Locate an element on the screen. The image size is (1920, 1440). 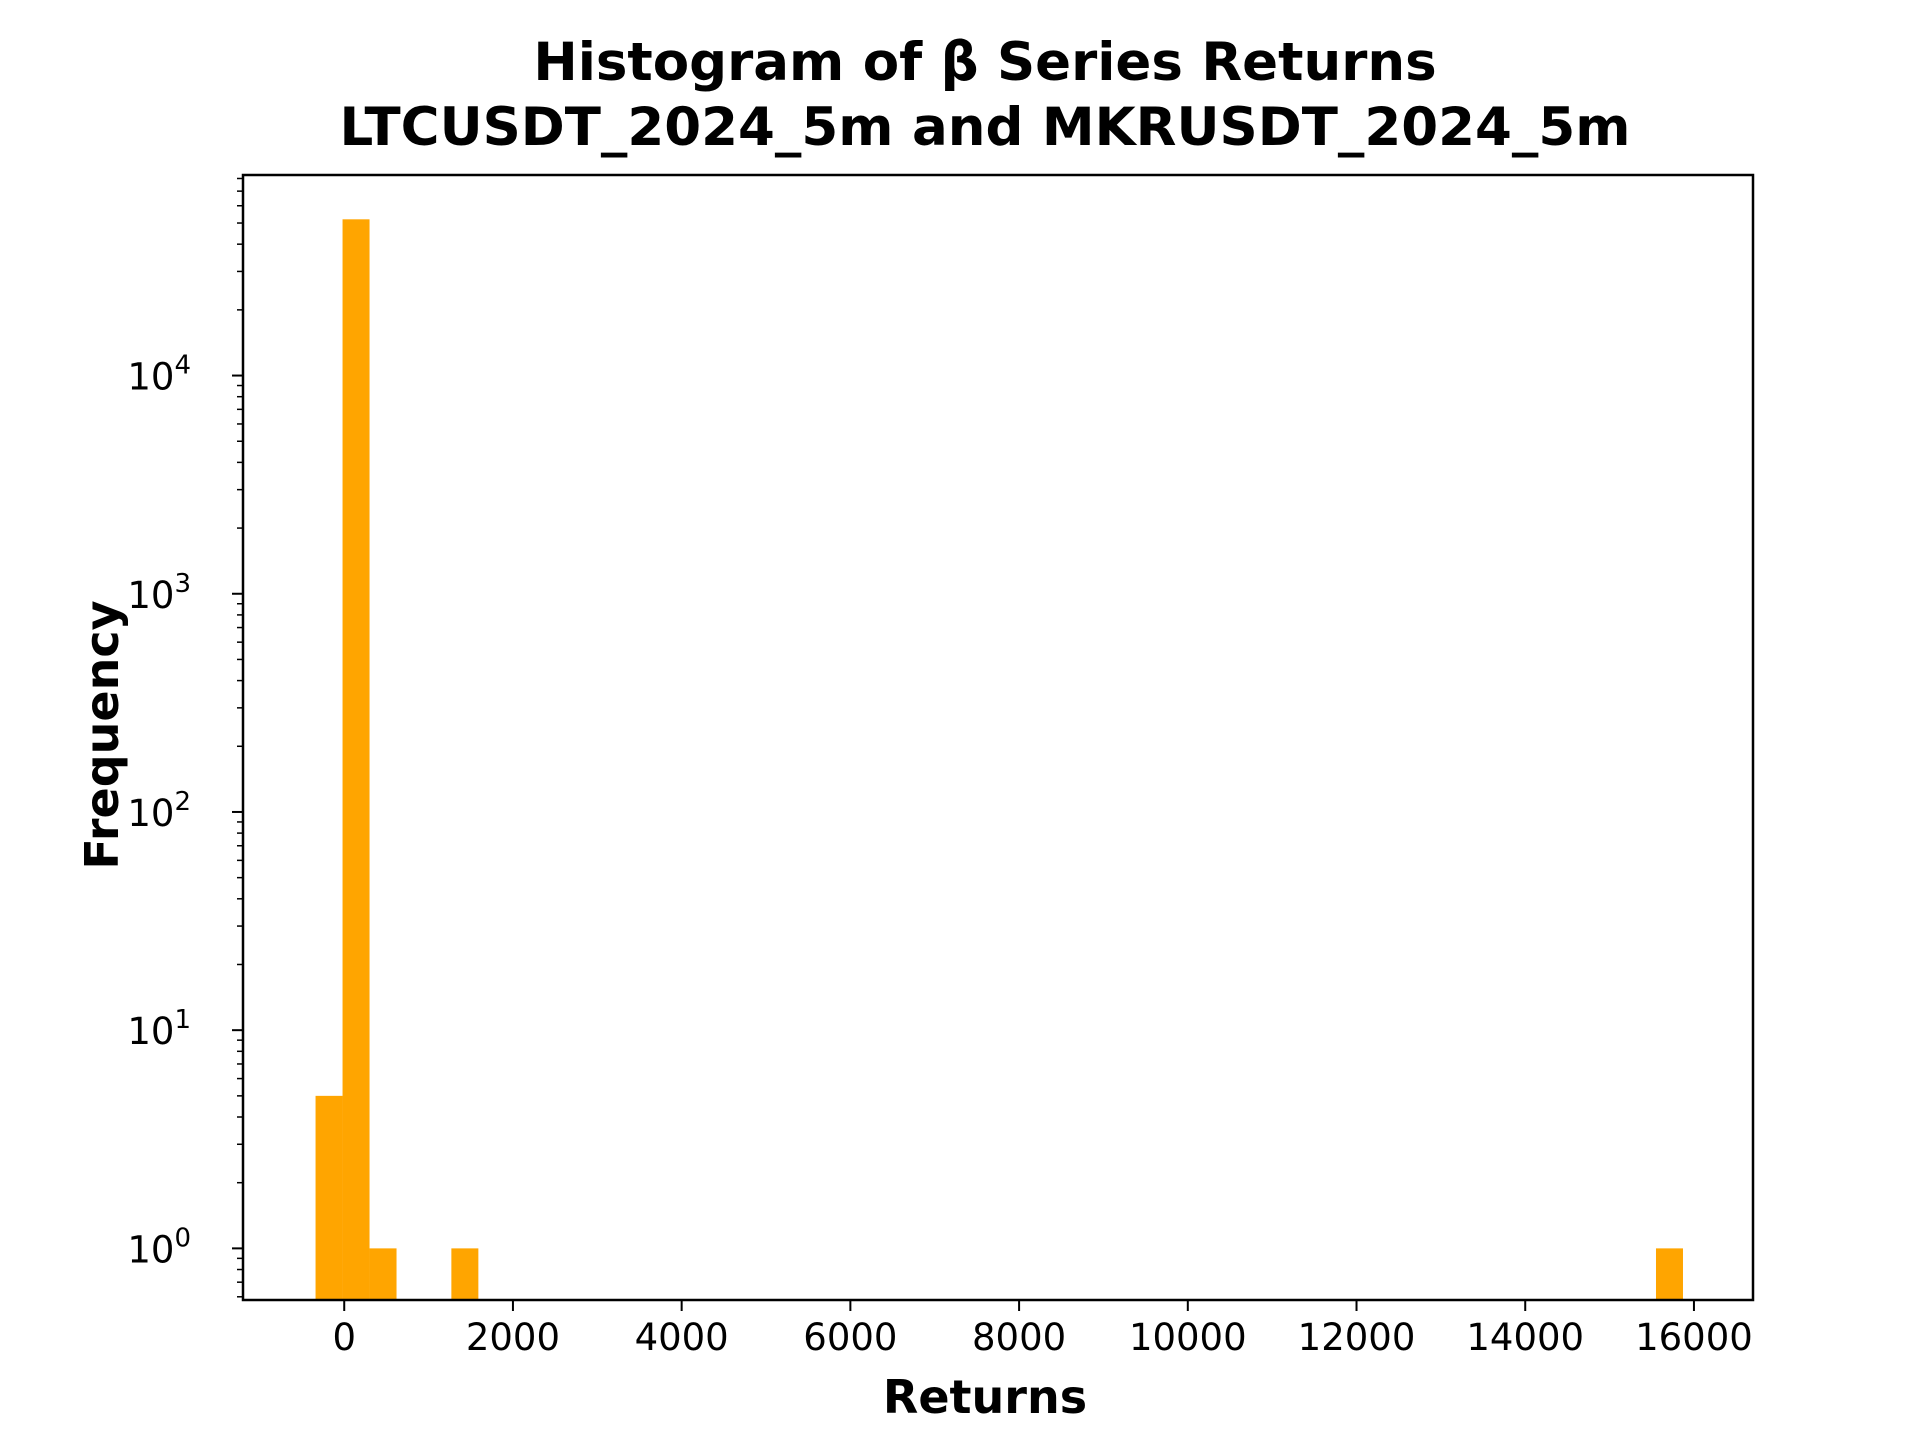
y-axis-ticks: 10⁰ 10¹ 10² 10³ 10⁴ is located at coordinates (185, 811).